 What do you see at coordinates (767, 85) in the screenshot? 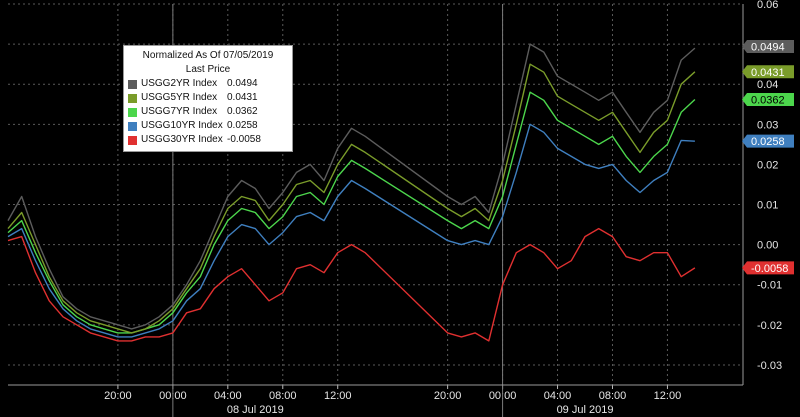
I see `y-tick-label: 0.04` at bounding box center [767, 85].